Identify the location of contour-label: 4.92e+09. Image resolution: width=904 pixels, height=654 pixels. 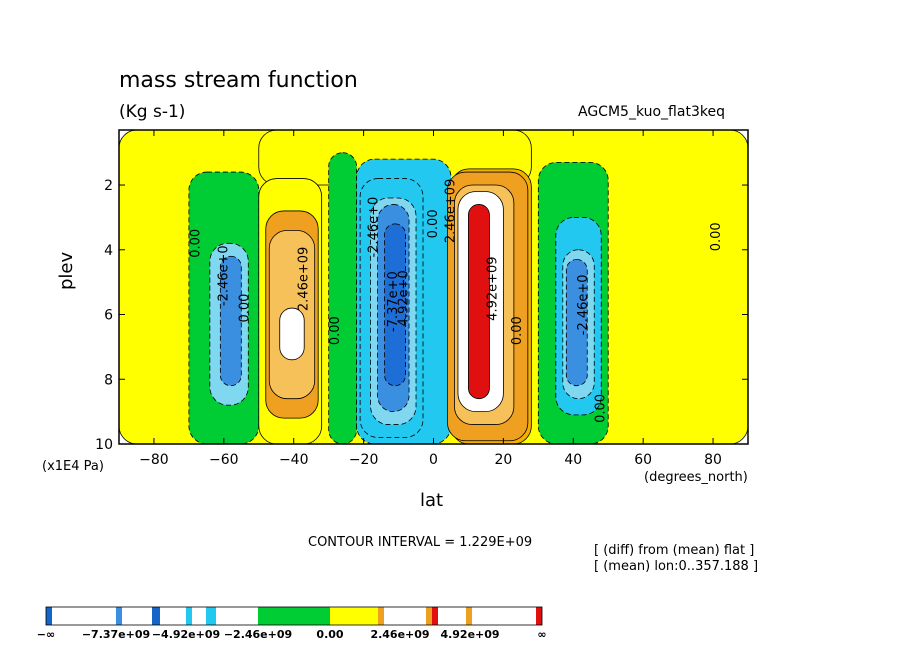
(492, 288).